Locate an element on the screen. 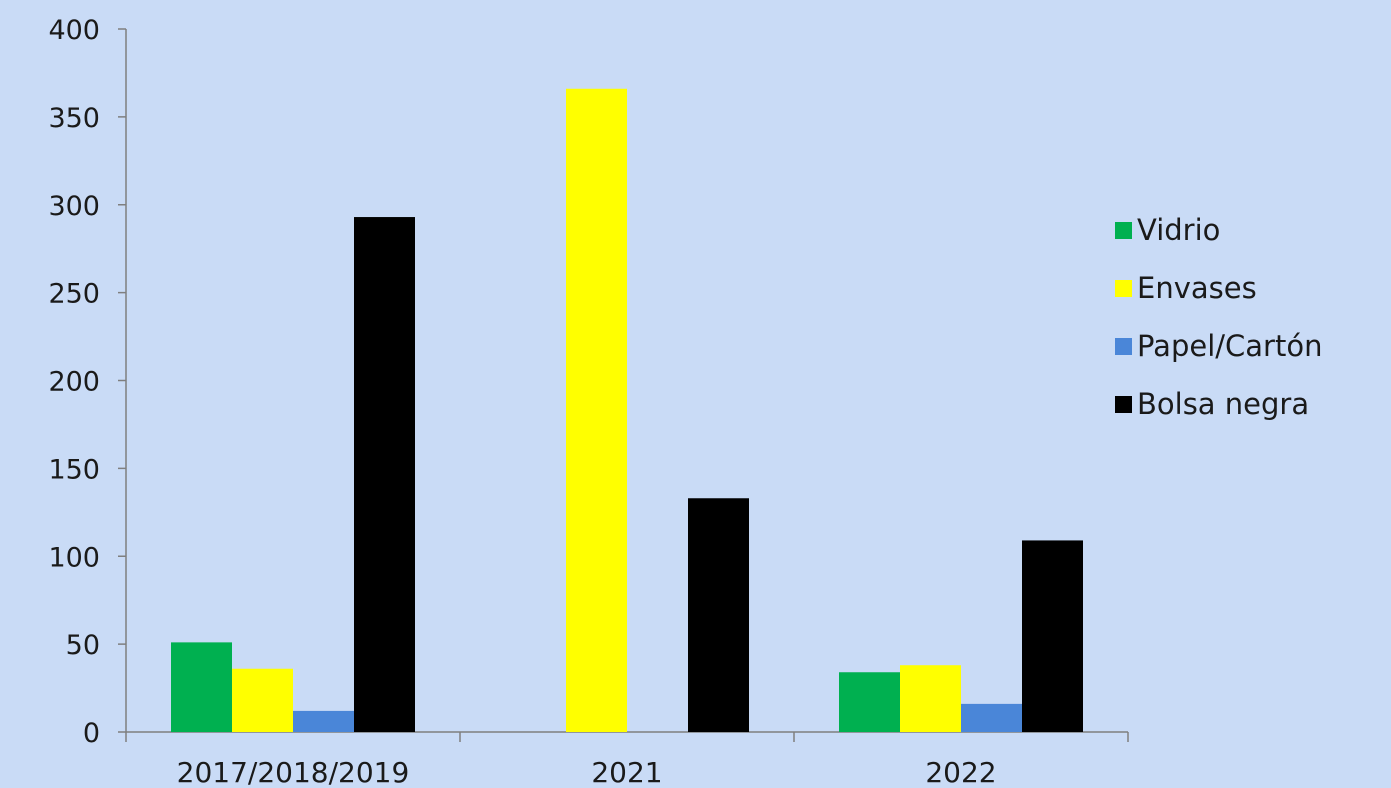  legend-swatch-bolsa-negra is located at coordinates (1123, 404).